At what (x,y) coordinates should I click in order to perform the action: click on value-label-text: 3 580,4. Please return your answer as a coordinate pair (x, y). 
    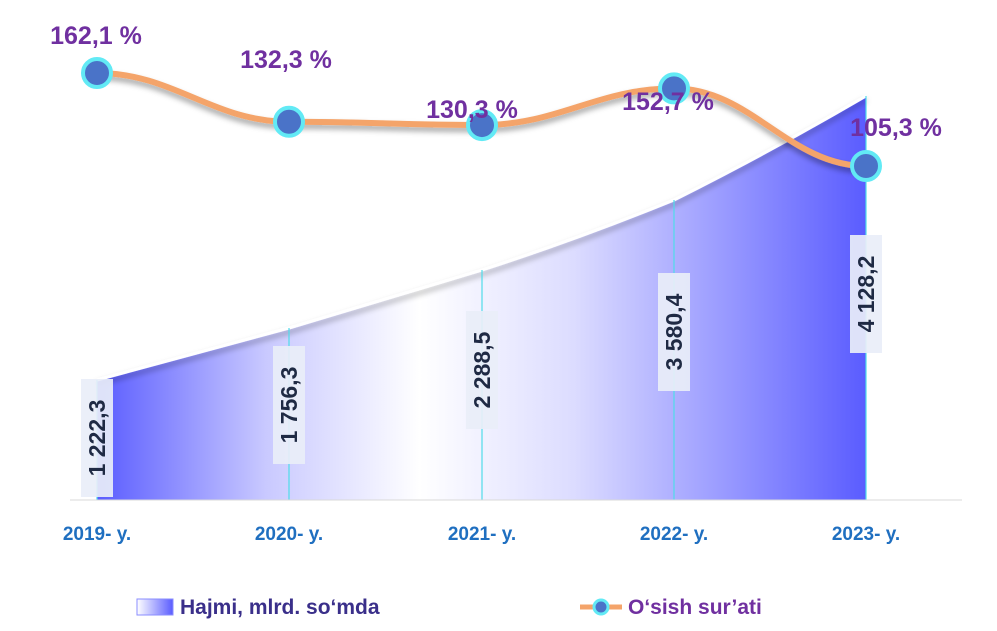
    Looking at the image, I should click on (674, 331).